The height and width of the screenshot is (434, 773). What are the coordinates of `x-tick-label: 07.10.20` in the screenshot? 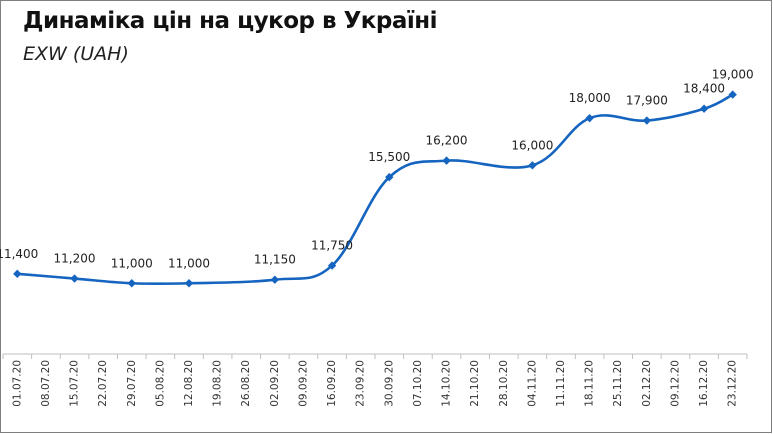 It's located at (418, 383).